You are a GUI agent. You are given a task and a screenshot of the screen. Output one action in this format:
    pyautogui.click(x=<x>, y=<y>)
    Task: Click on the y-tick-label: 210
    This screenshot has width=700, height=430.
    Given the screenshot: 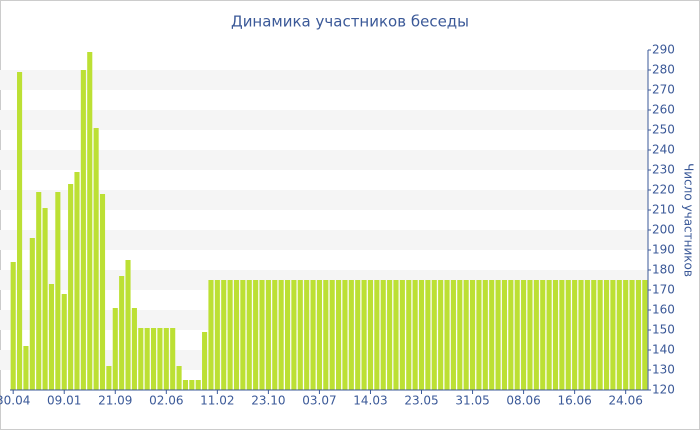 What is the action you would take?
    pyautogui.click(x=663, y=210)
    